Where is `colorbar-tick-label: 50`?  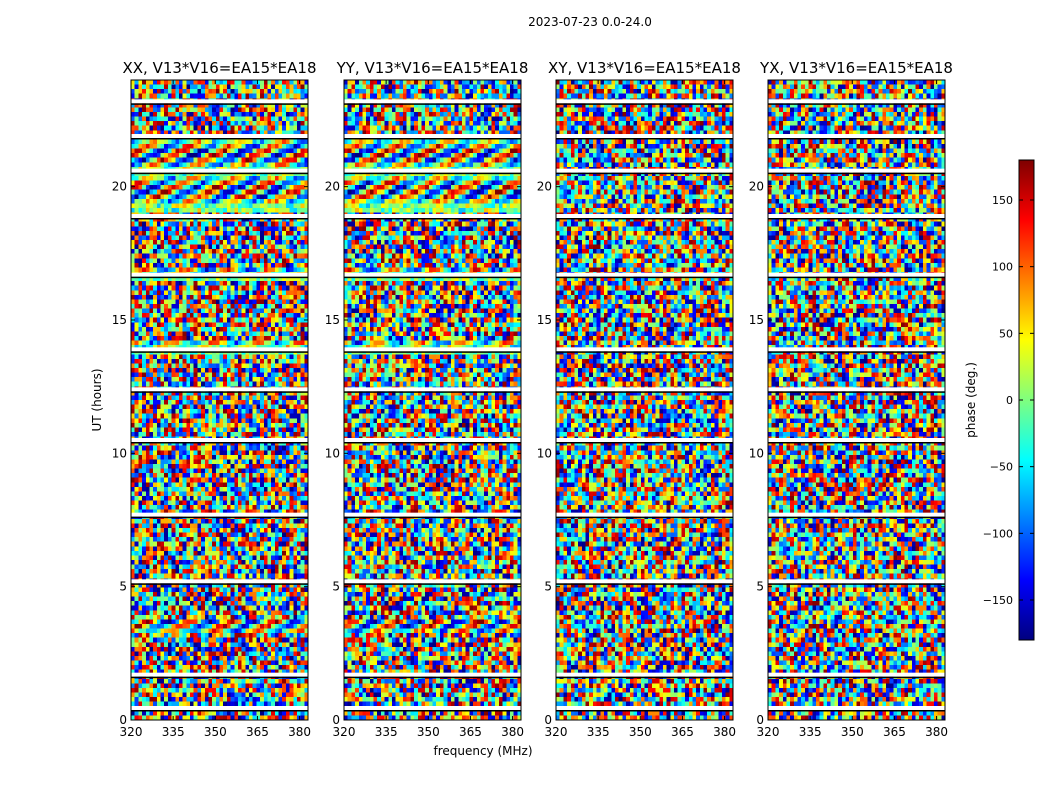
colorbar-tick-label: 50 is located at coordinates (1006, 333).